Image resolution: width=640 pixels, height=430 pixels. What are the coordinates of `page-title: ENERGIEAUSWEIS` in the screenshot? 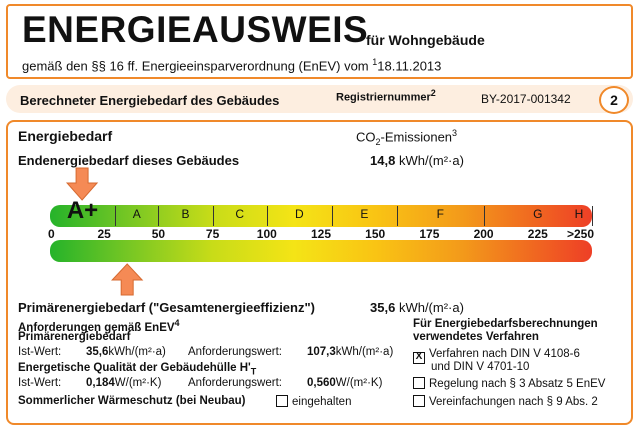 It's located at (195, 29).